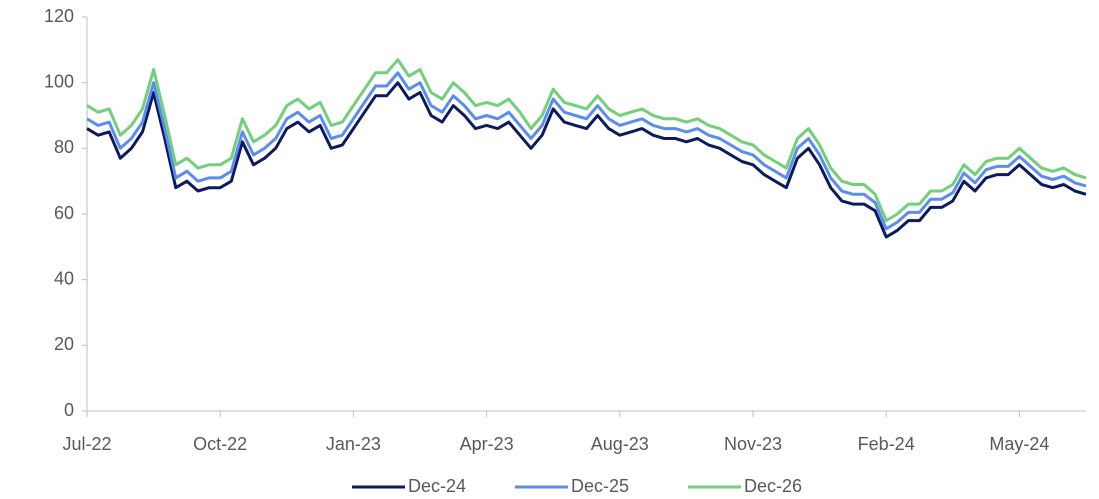 The height and width of the screenshot is (499, 1099). What do you see at coordinates (220, 444) in the screenshot?
I see `x-tick-label: Oct-22` at bounding box center [220, 444].